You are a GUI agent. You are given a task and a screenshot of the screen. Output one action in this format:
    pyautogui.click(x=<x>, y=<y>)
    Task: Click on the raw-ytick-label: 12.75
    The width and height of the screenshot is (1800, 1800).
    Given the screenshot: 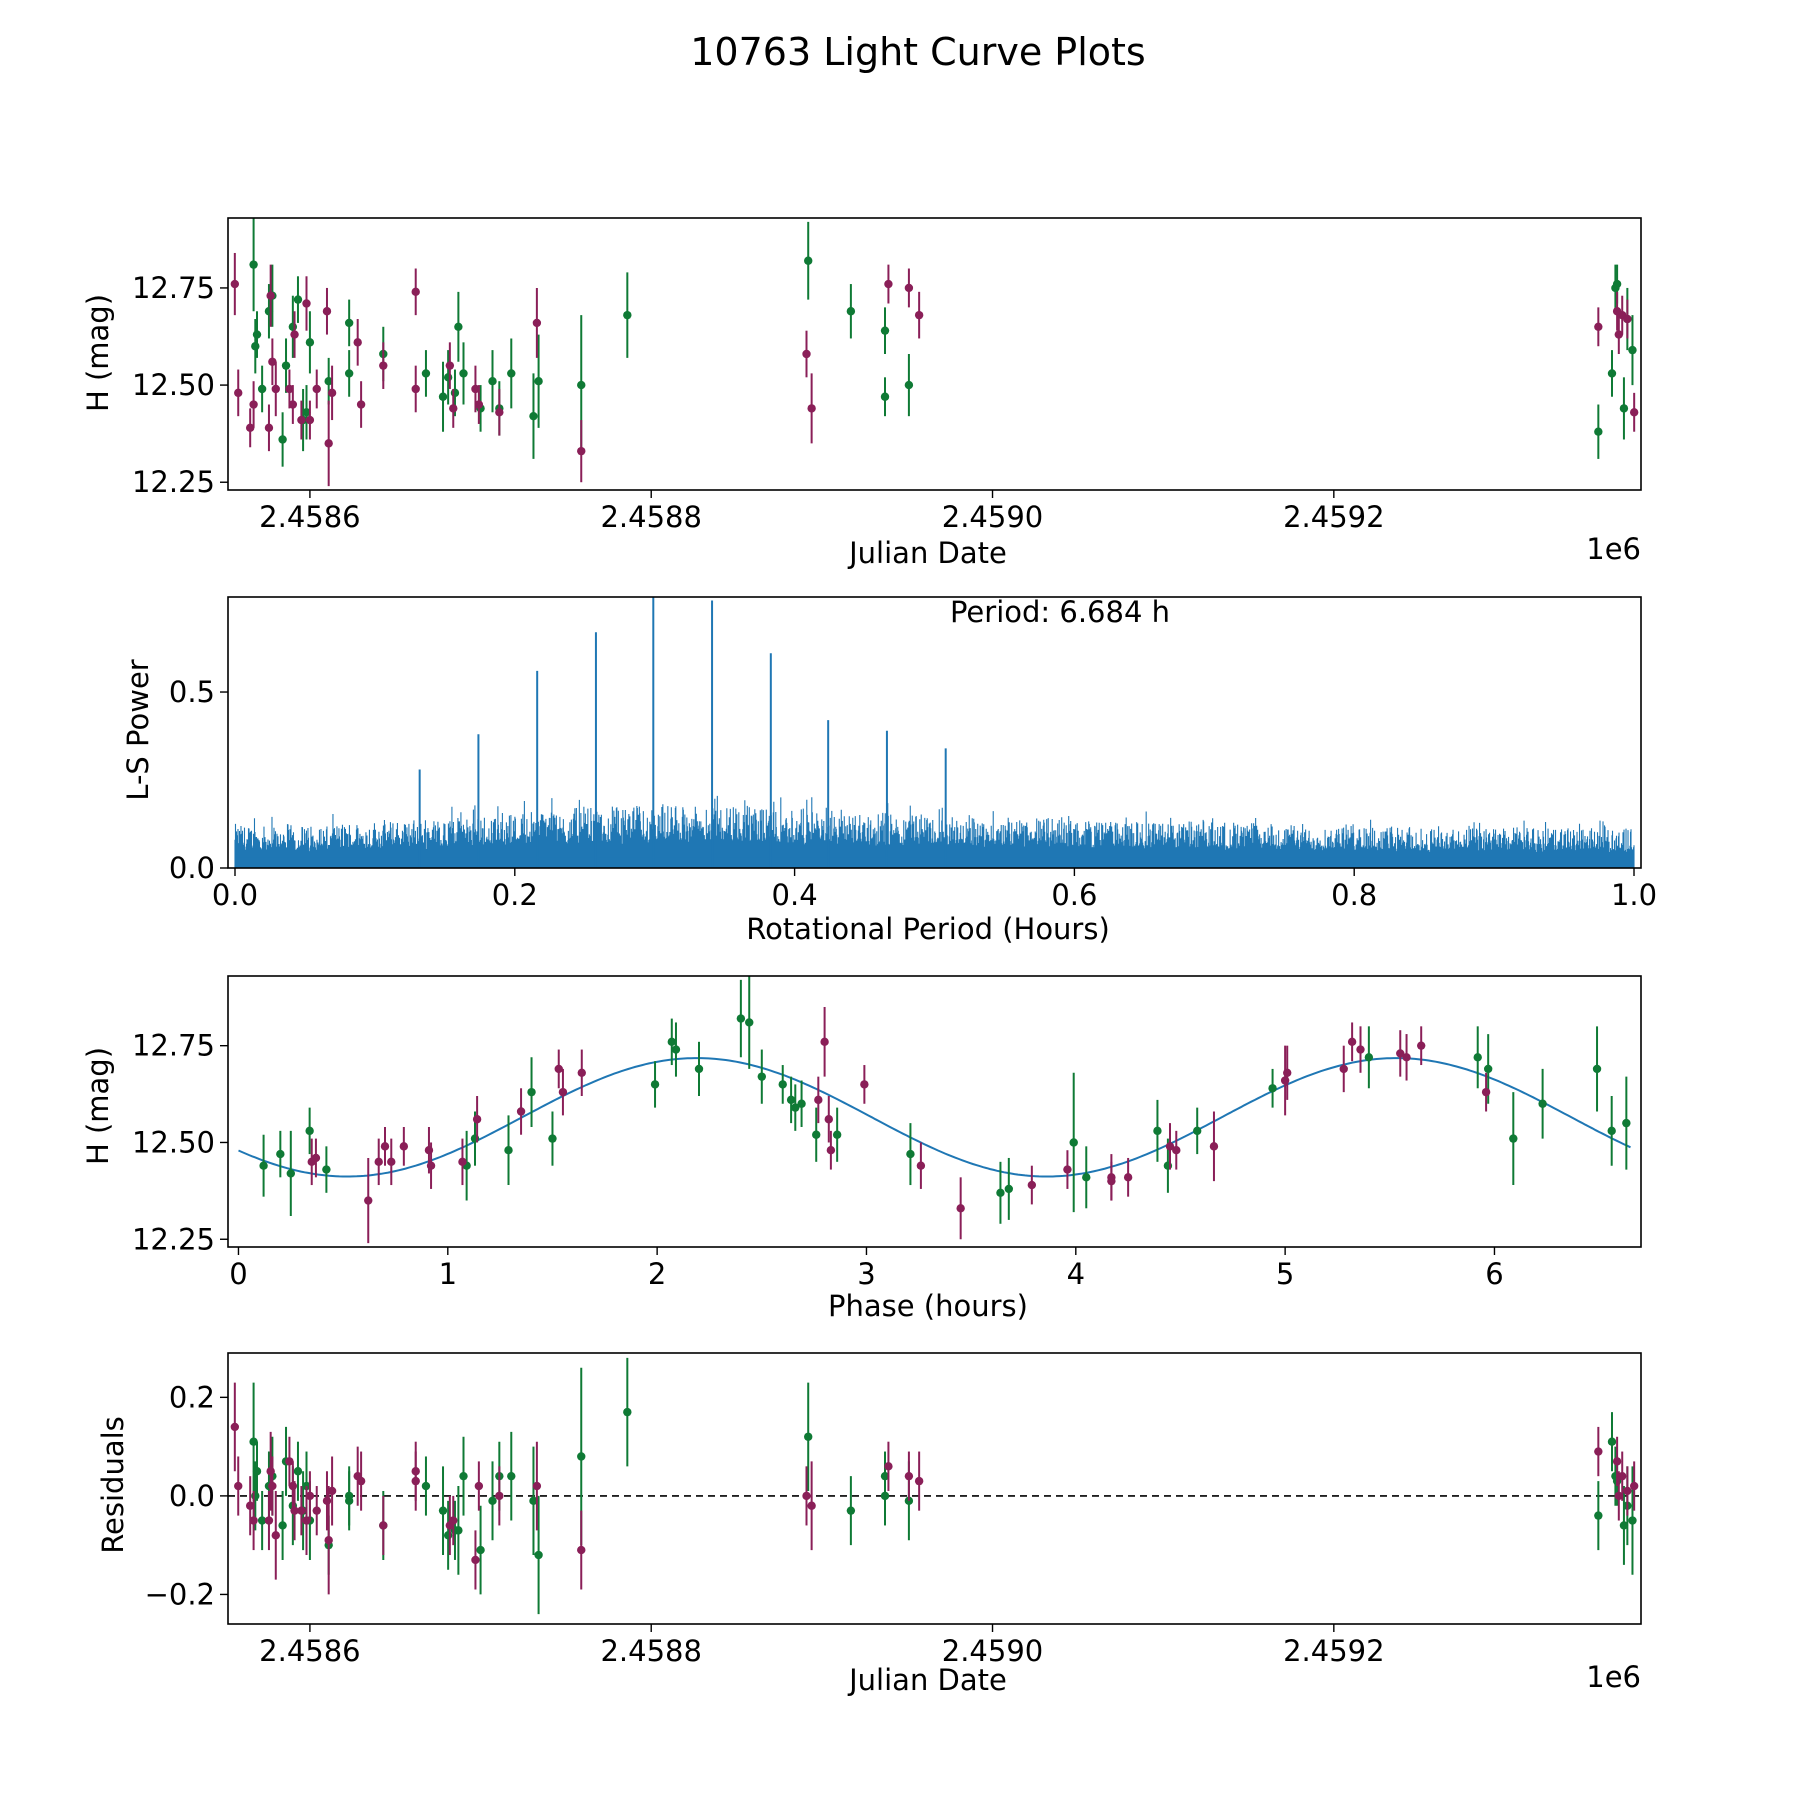 What is the action you would take?
    pyautogui.click(x=173, y=288)
    